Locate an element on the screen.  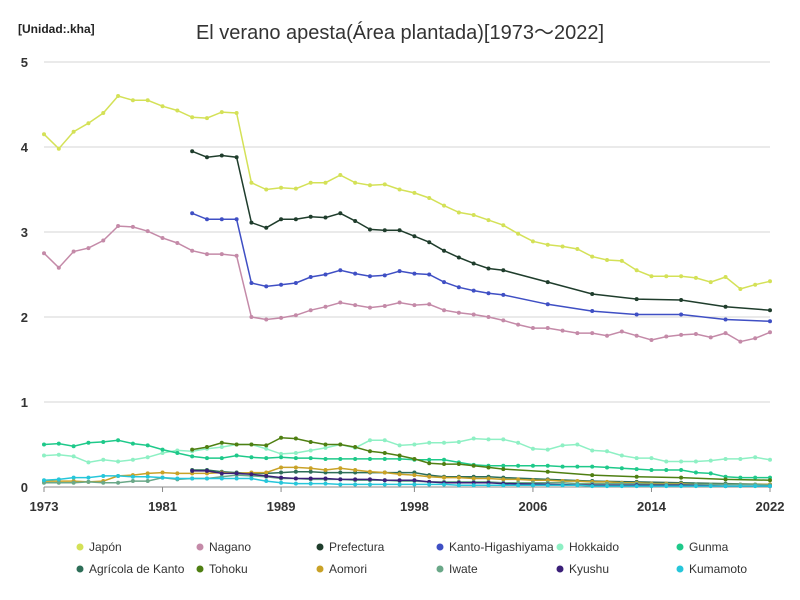
legend-item-prefectura: Prefectura is located at coordinates (350, 547).